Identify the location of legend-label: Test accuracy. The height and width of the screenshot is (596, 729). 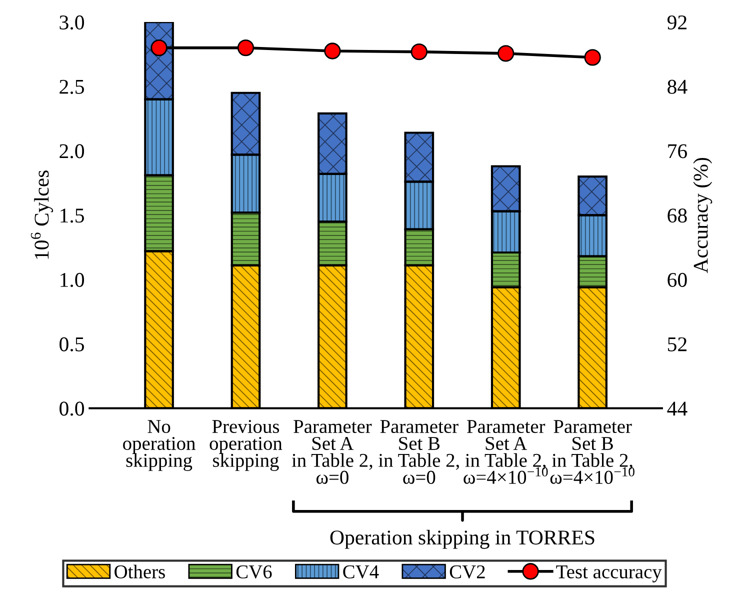
(609, 573).